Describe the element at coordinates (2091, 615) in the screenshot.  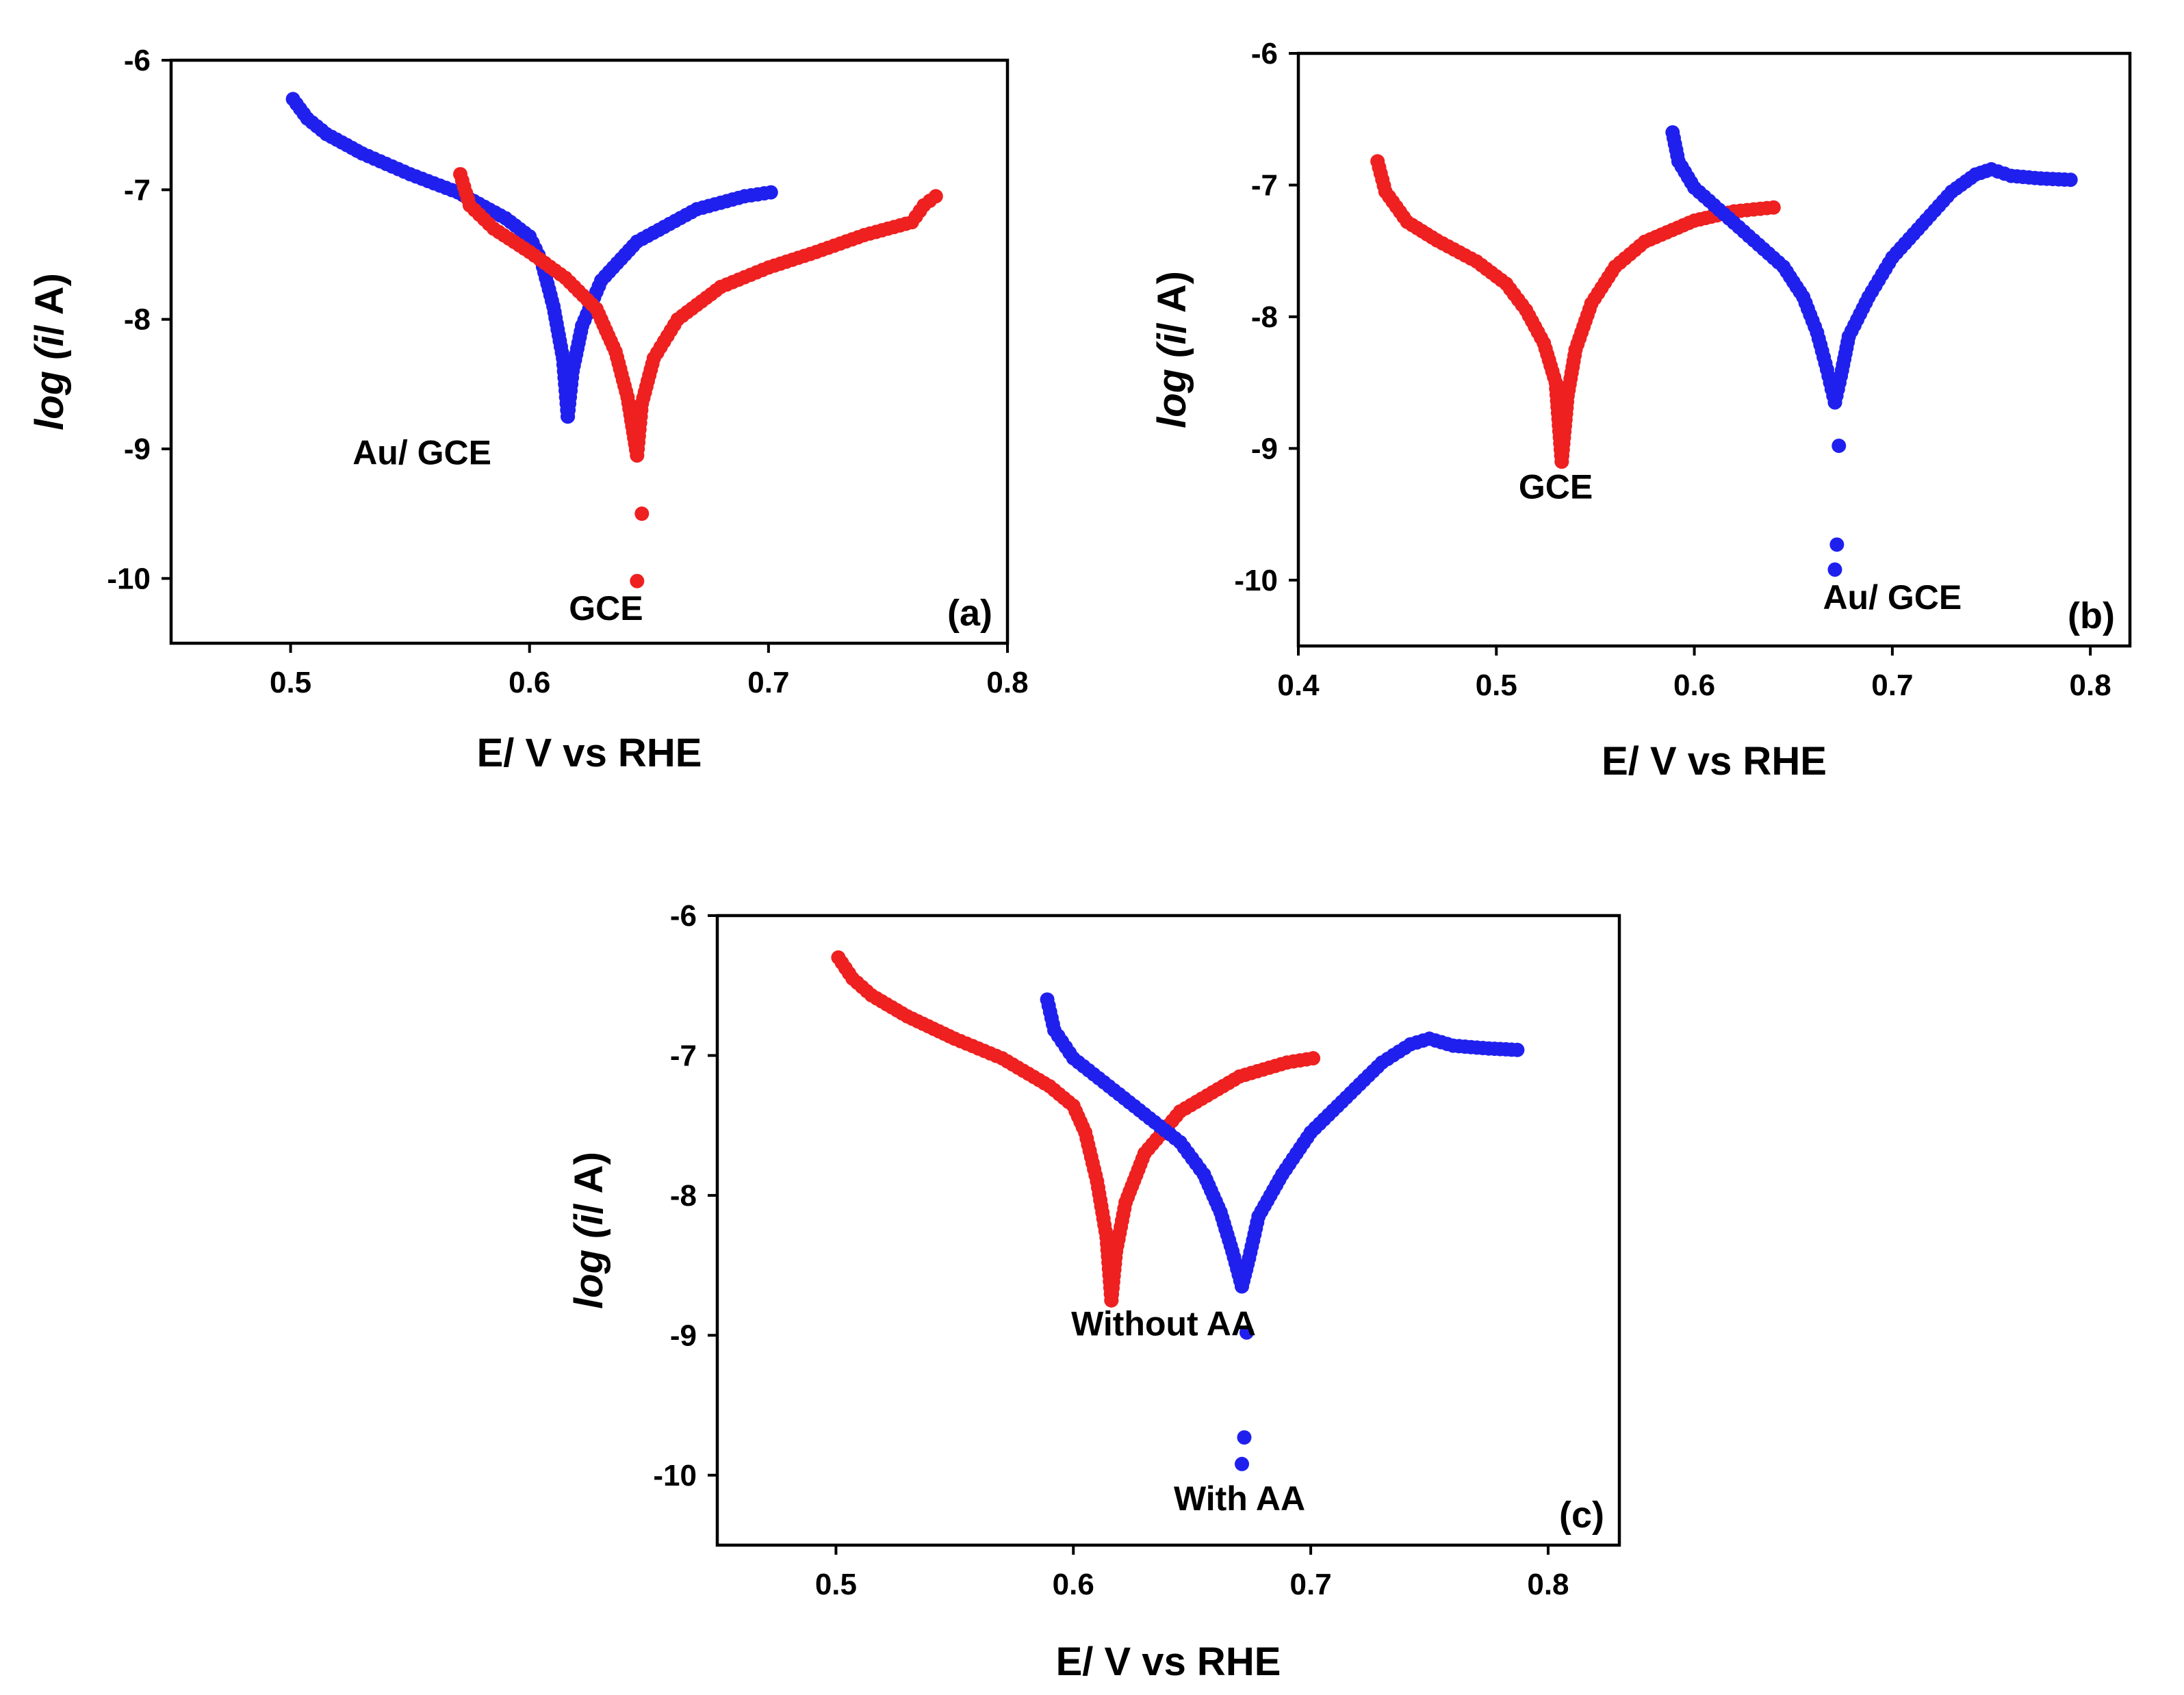
I see `panel-tag: (b)` at that location.